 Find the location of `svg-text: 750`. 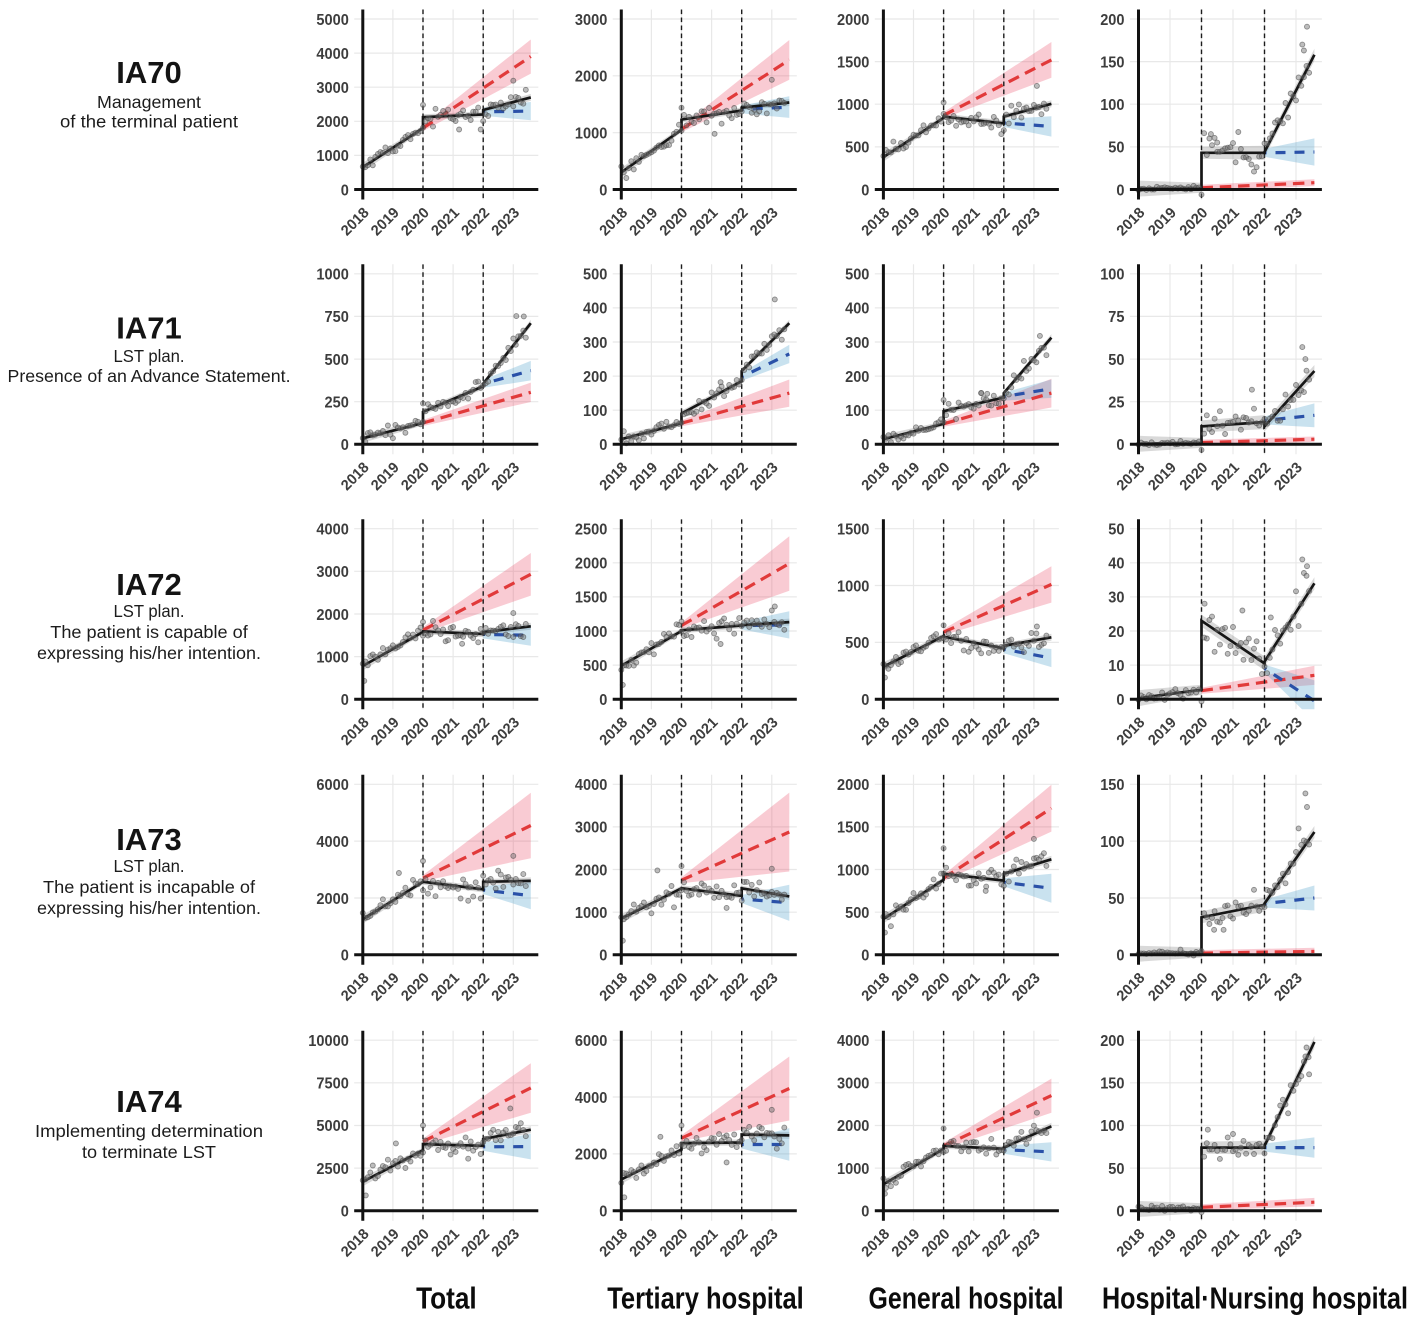

svg-text: 750 is located at coordinates (337, 317).